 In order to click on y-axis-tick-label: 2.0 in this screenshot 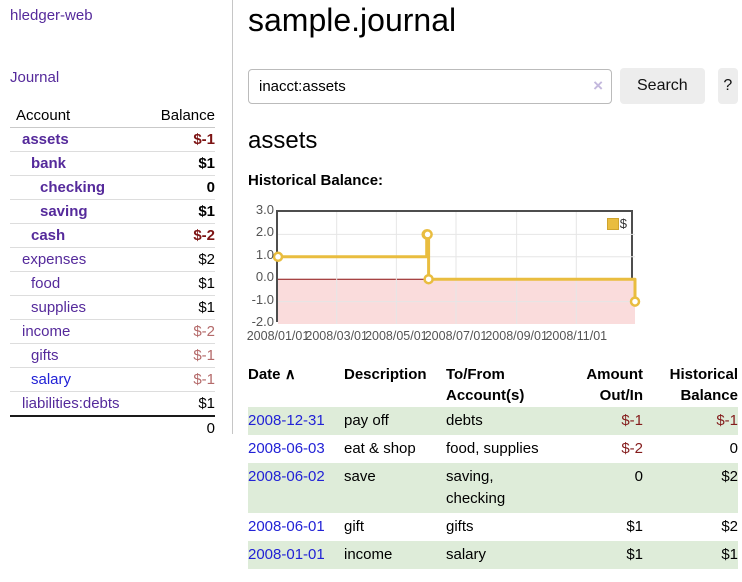, I will do `click(264, 232)`.